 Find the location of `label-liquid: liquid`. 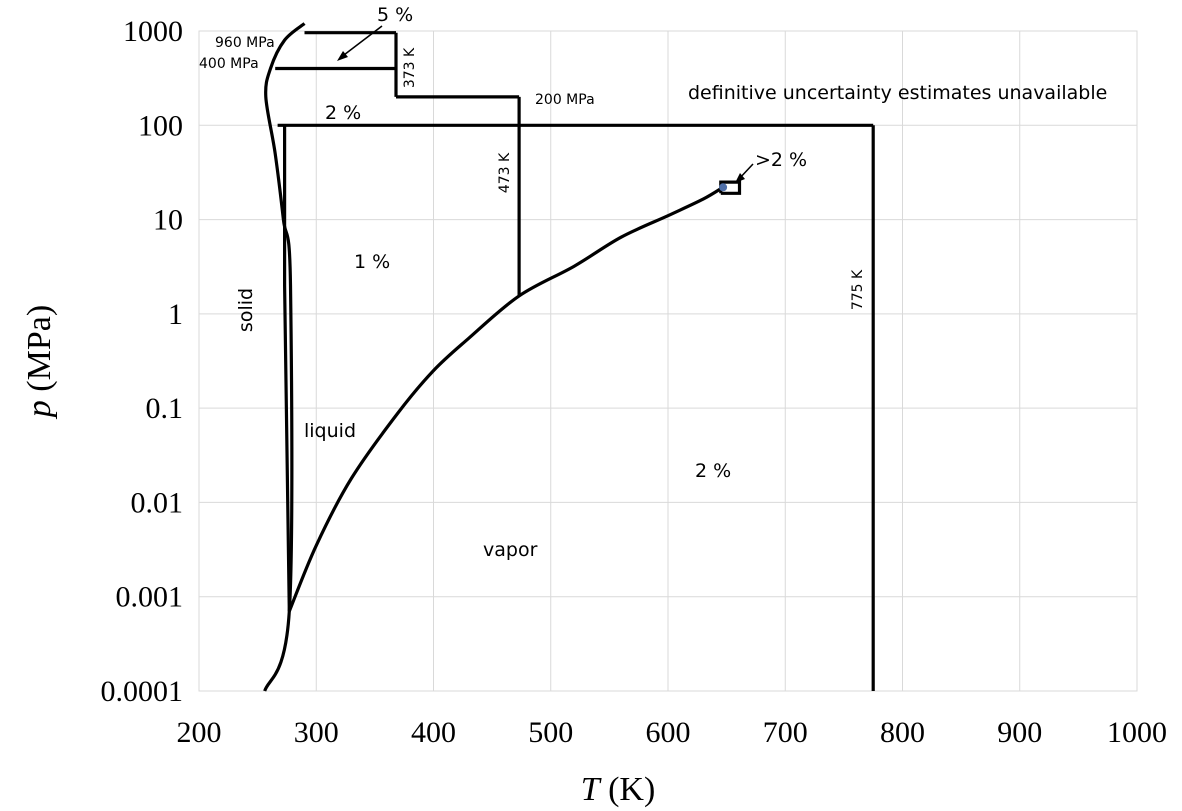

label-liquid: liquid is located at coordinates (330, 431).